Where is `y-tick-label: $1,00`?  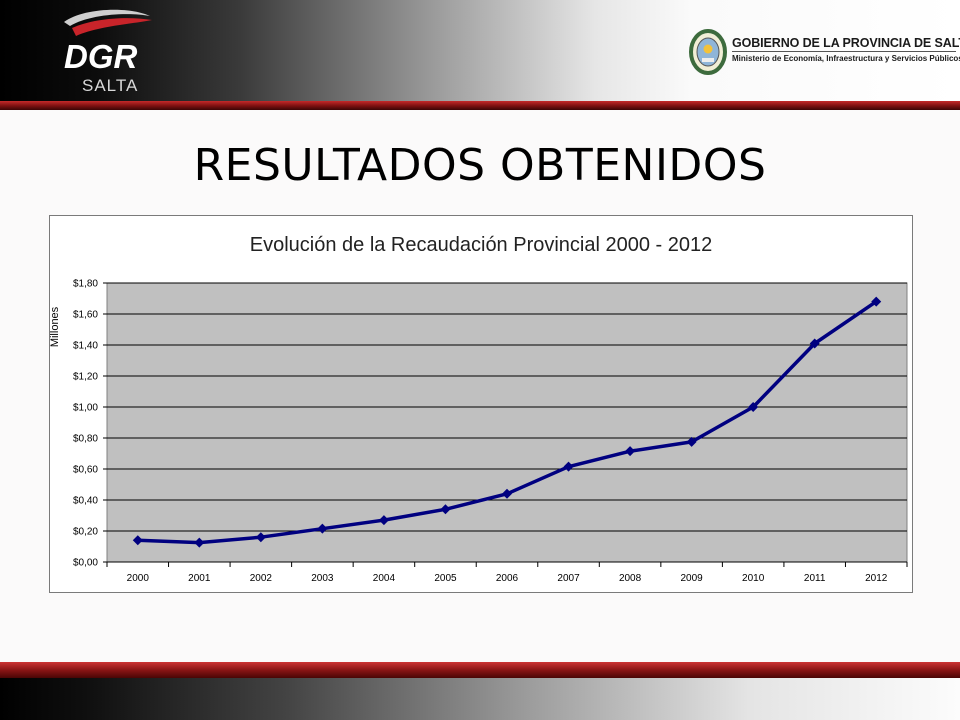 y-tick-label: $1,00 is located at coordinates (85, 408).